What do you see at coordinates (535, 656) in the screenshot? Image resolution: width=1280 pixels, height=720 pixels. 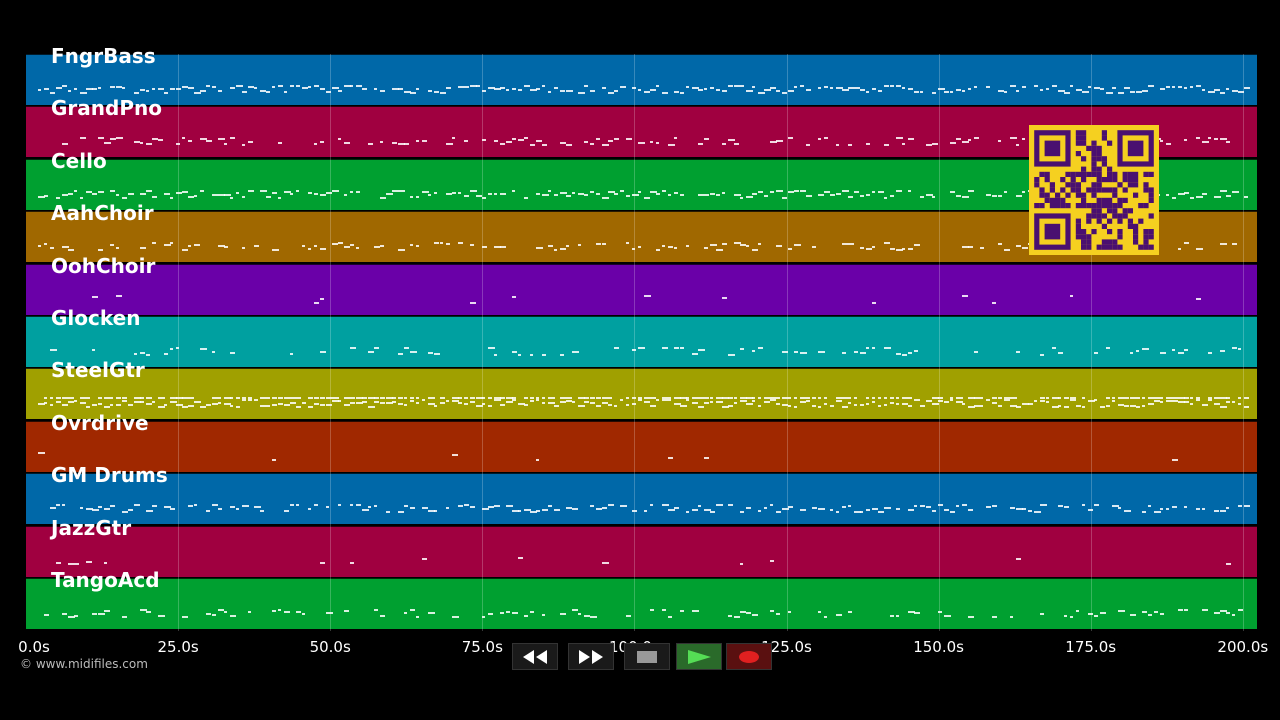 I see `rewind-button` at bounding box center [535, 656].